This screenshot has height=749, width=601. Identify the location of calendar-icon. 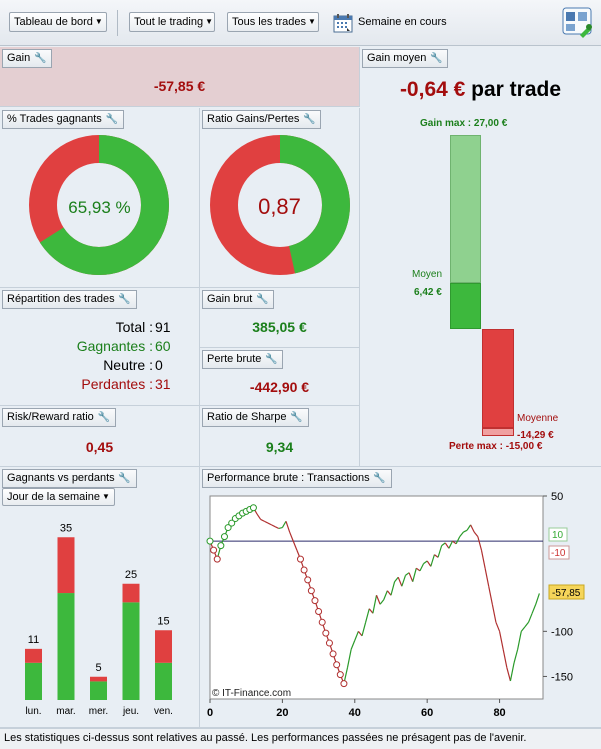
(343, 23).